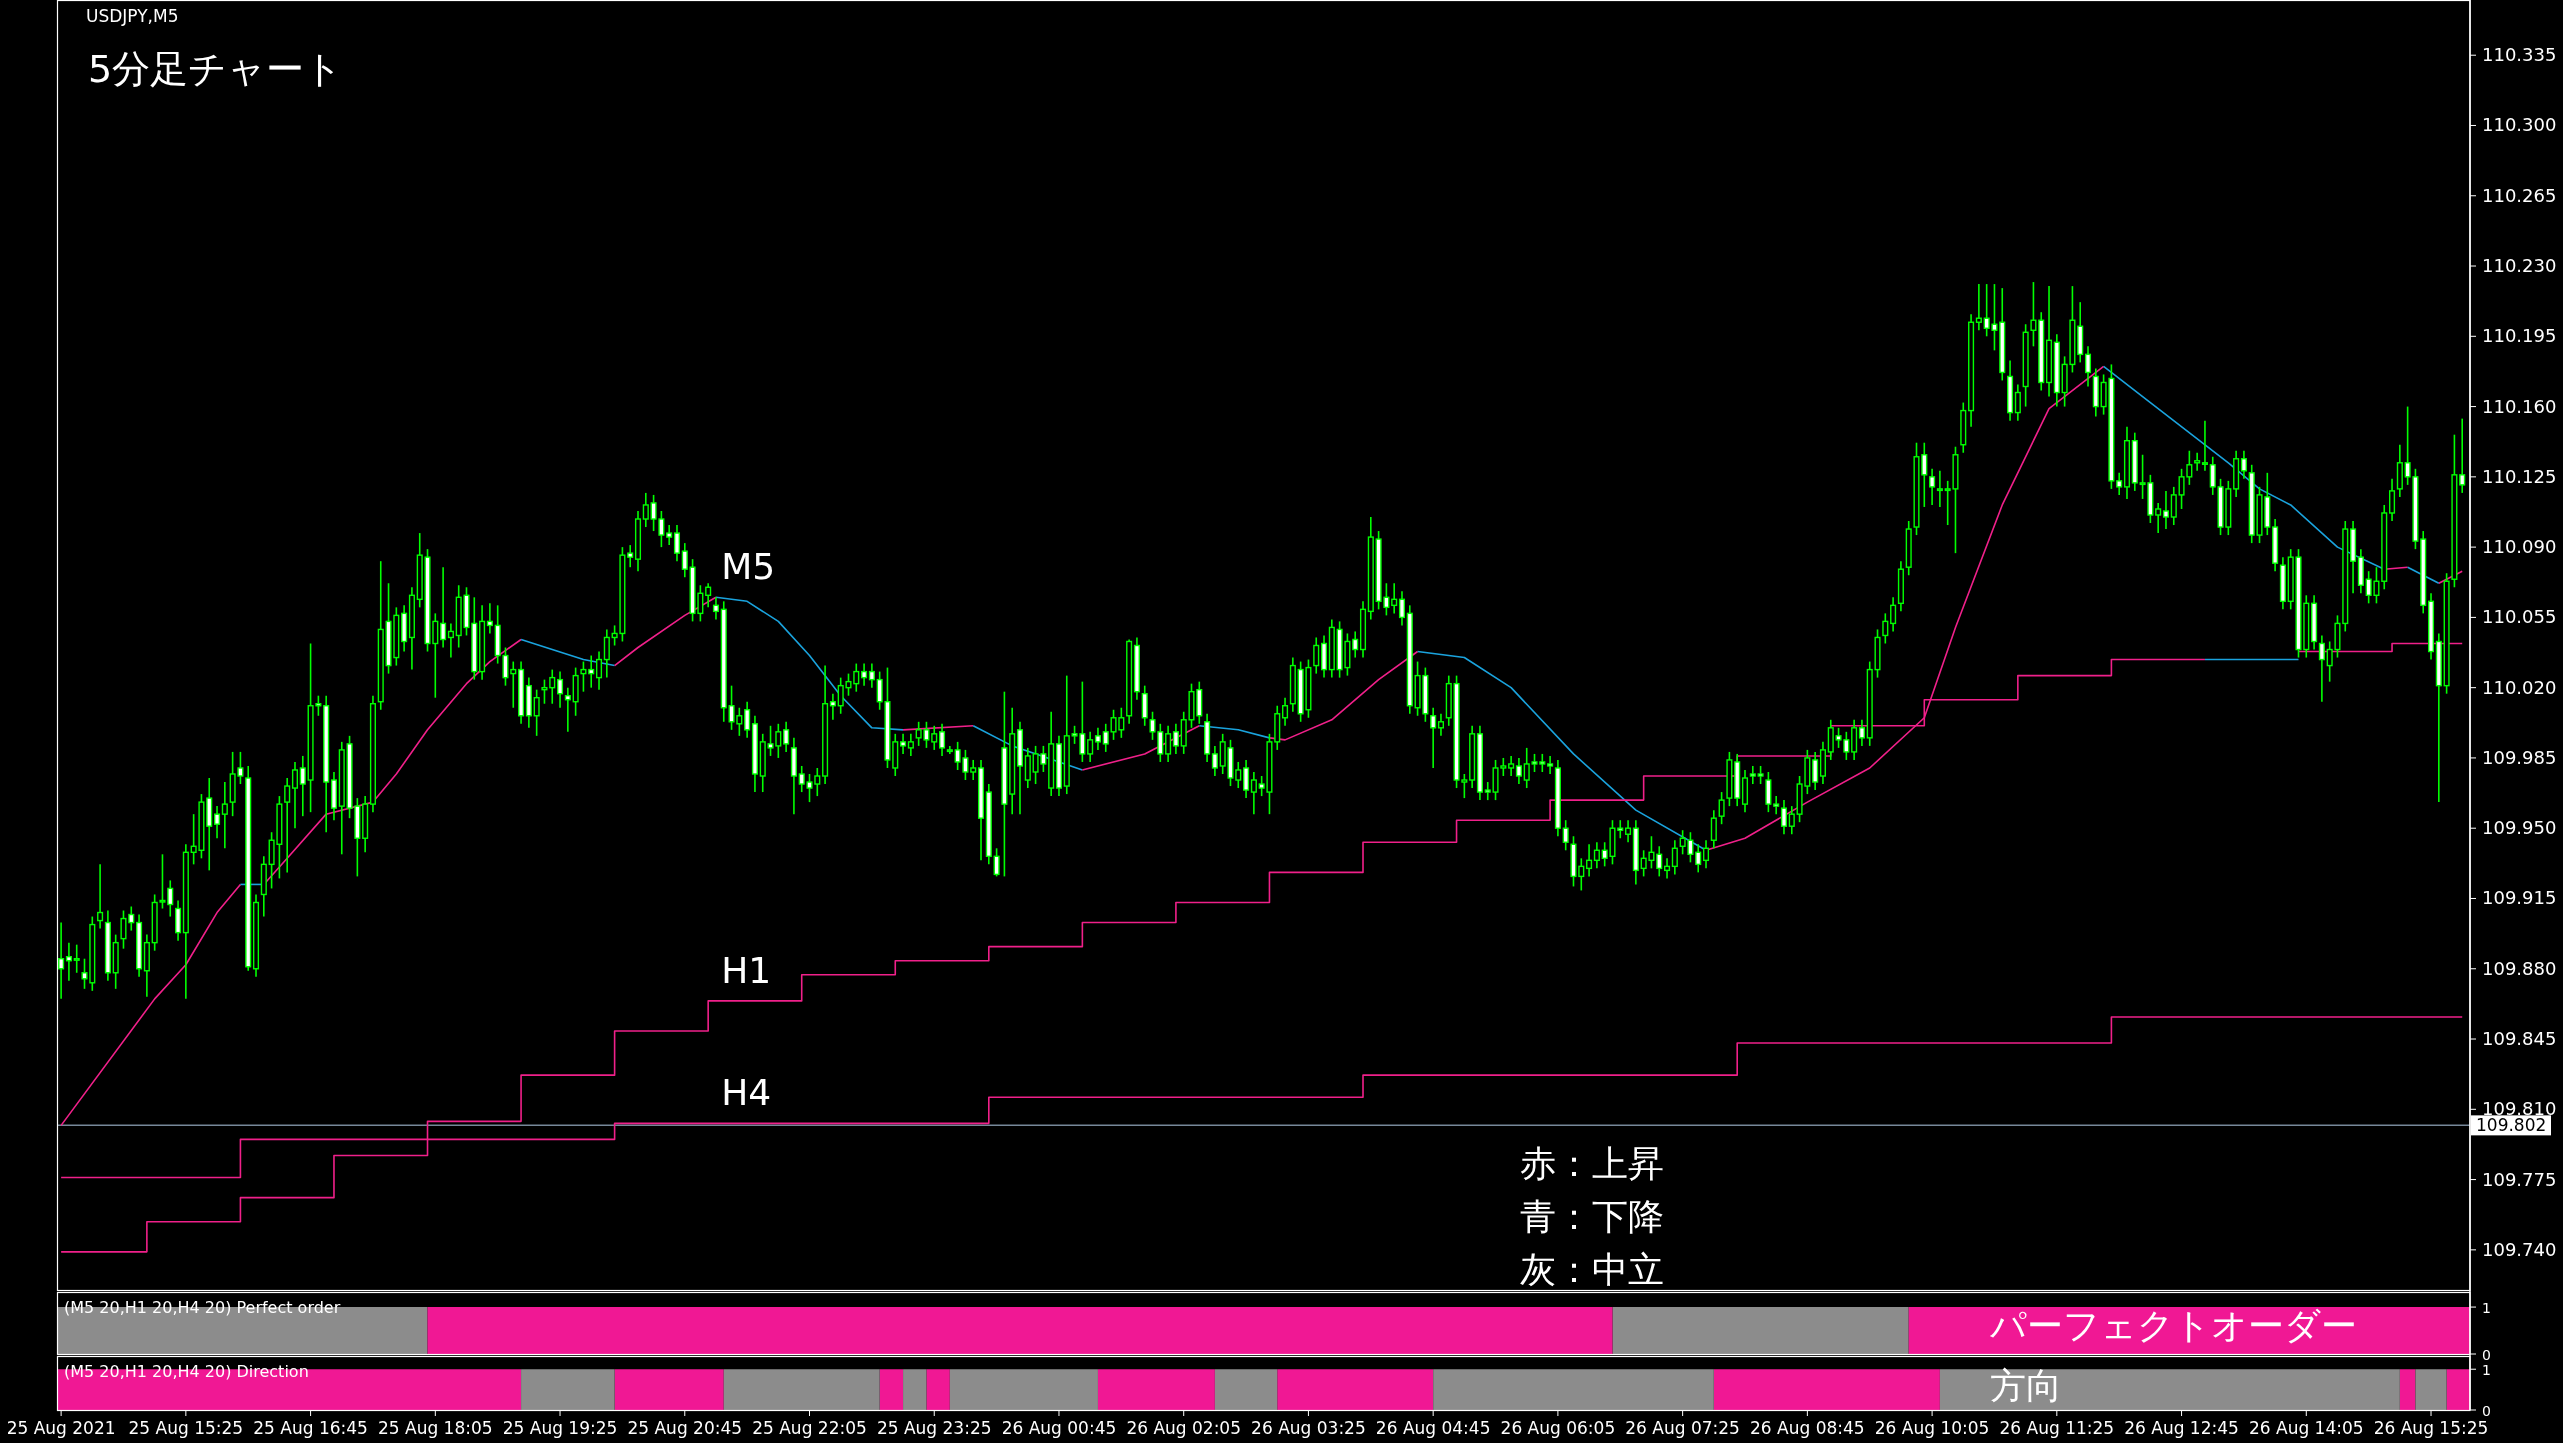 The height and width of the screenshot is (1443, 2563). I want to click on y-tick-label: 109.880, so click(2519, 968).